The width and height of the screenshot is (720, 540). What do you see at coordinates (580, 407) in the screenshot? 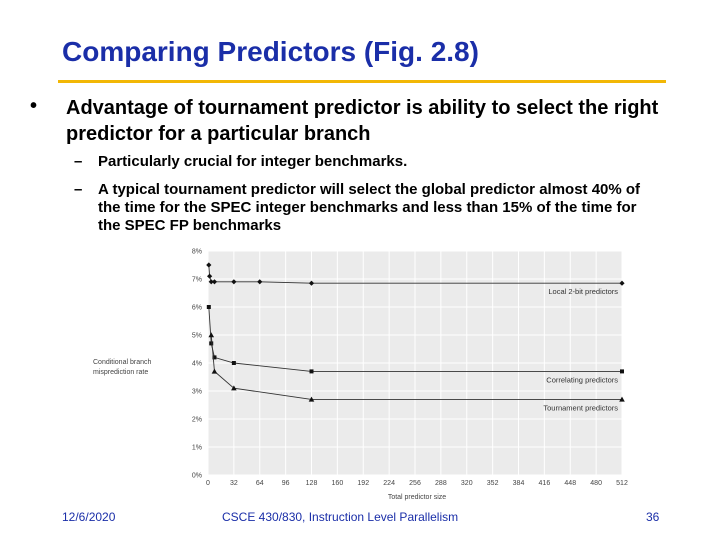
I see `series-label: Tournament predictors` at bounding box center [580, 407].